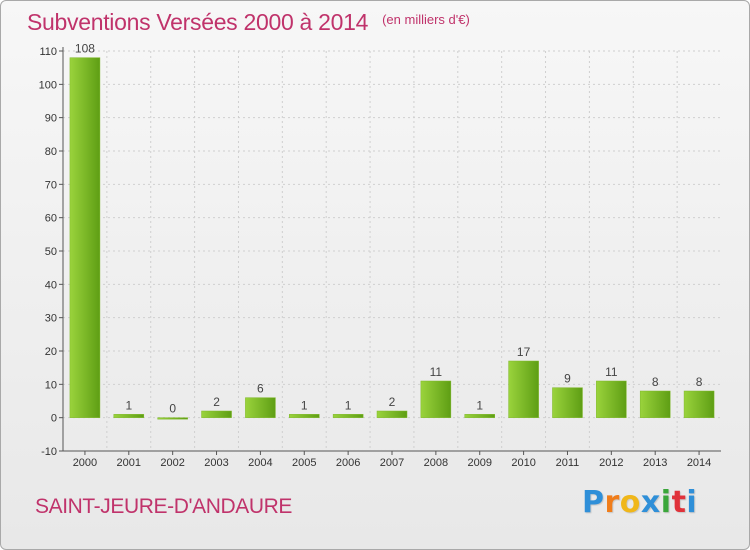  Describe the element at coordinates (48, 52) in the screenshot. I see `y-tick-label: 110` at that location.